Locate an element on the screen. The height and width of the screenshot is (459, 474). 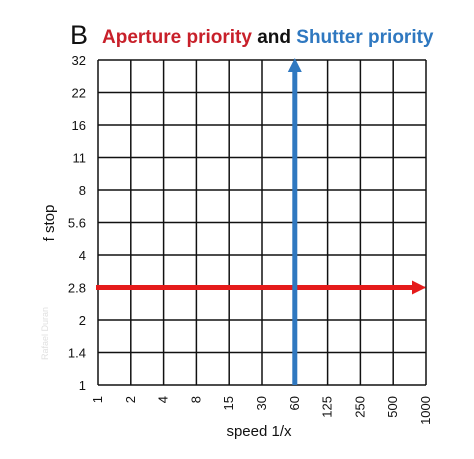
chart-title: Aperture priority and Shutter priority is located at coordinates (268, 38).